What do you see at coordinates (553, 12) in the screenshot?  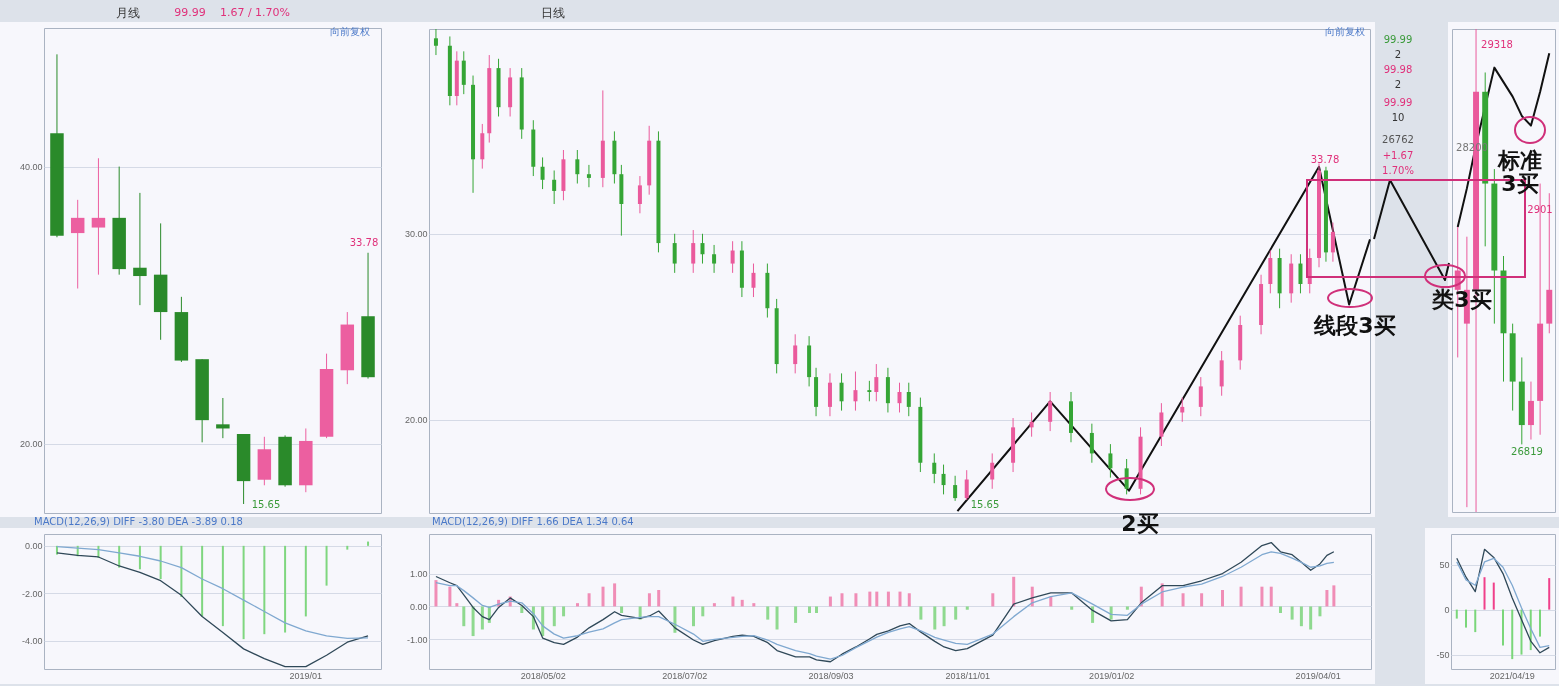 I see `chart-title: 日线` at bounding box center [553, 12].